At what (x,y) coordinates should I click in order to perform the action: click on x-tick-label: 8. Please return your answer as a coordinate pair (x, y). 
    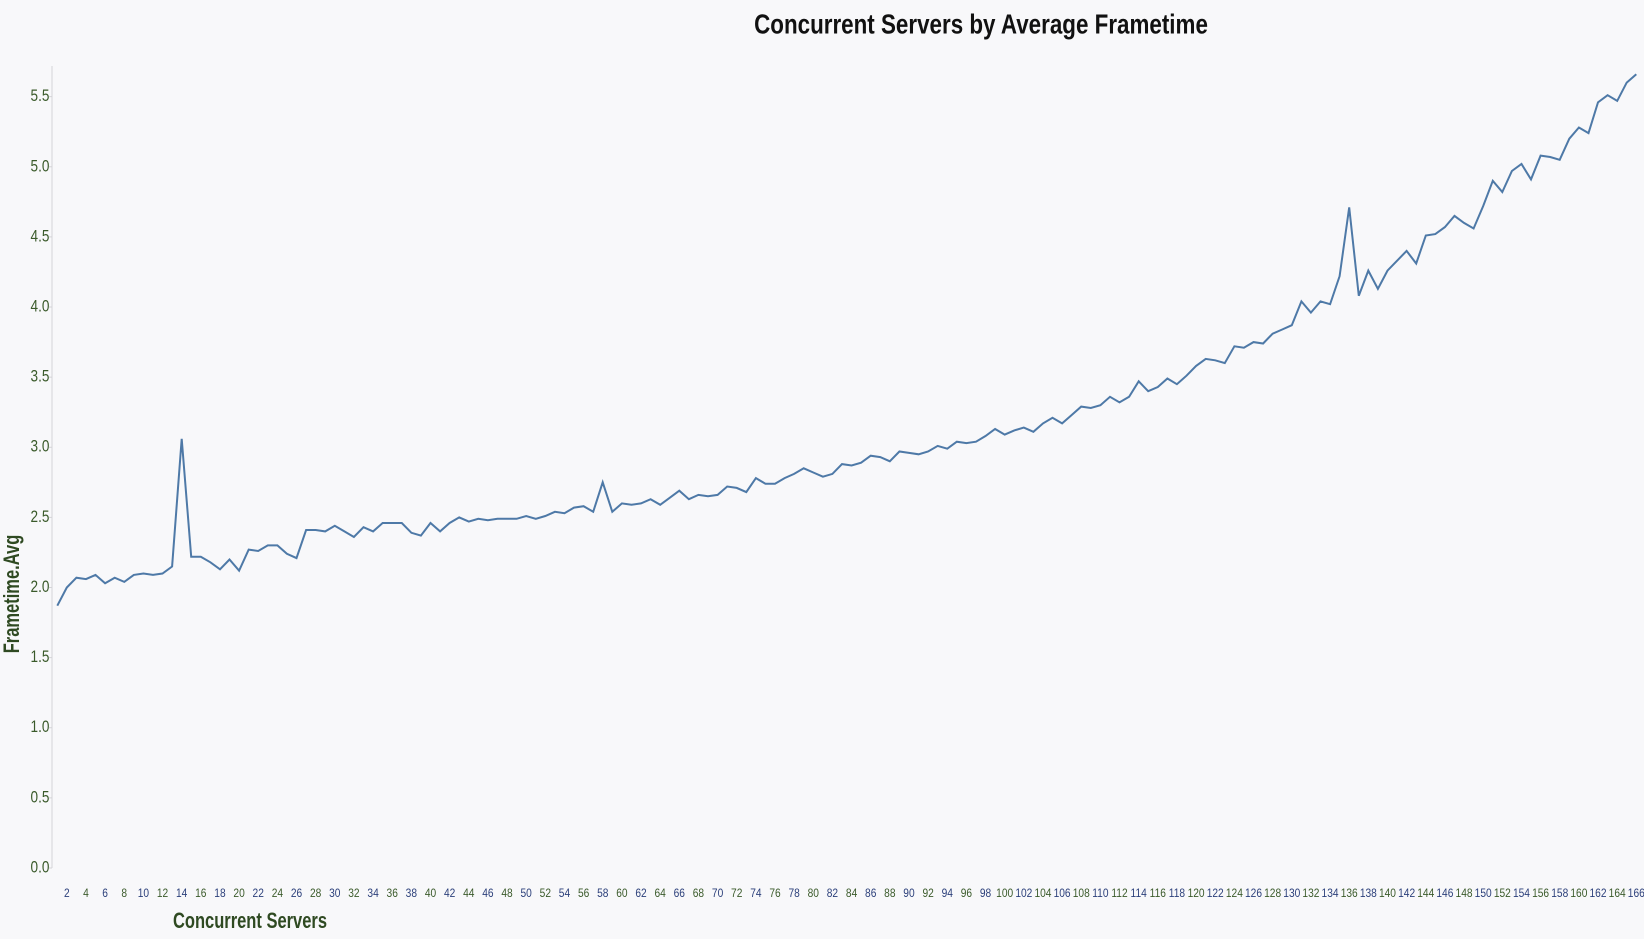
    Looking at the image, I should click on (124, 893).